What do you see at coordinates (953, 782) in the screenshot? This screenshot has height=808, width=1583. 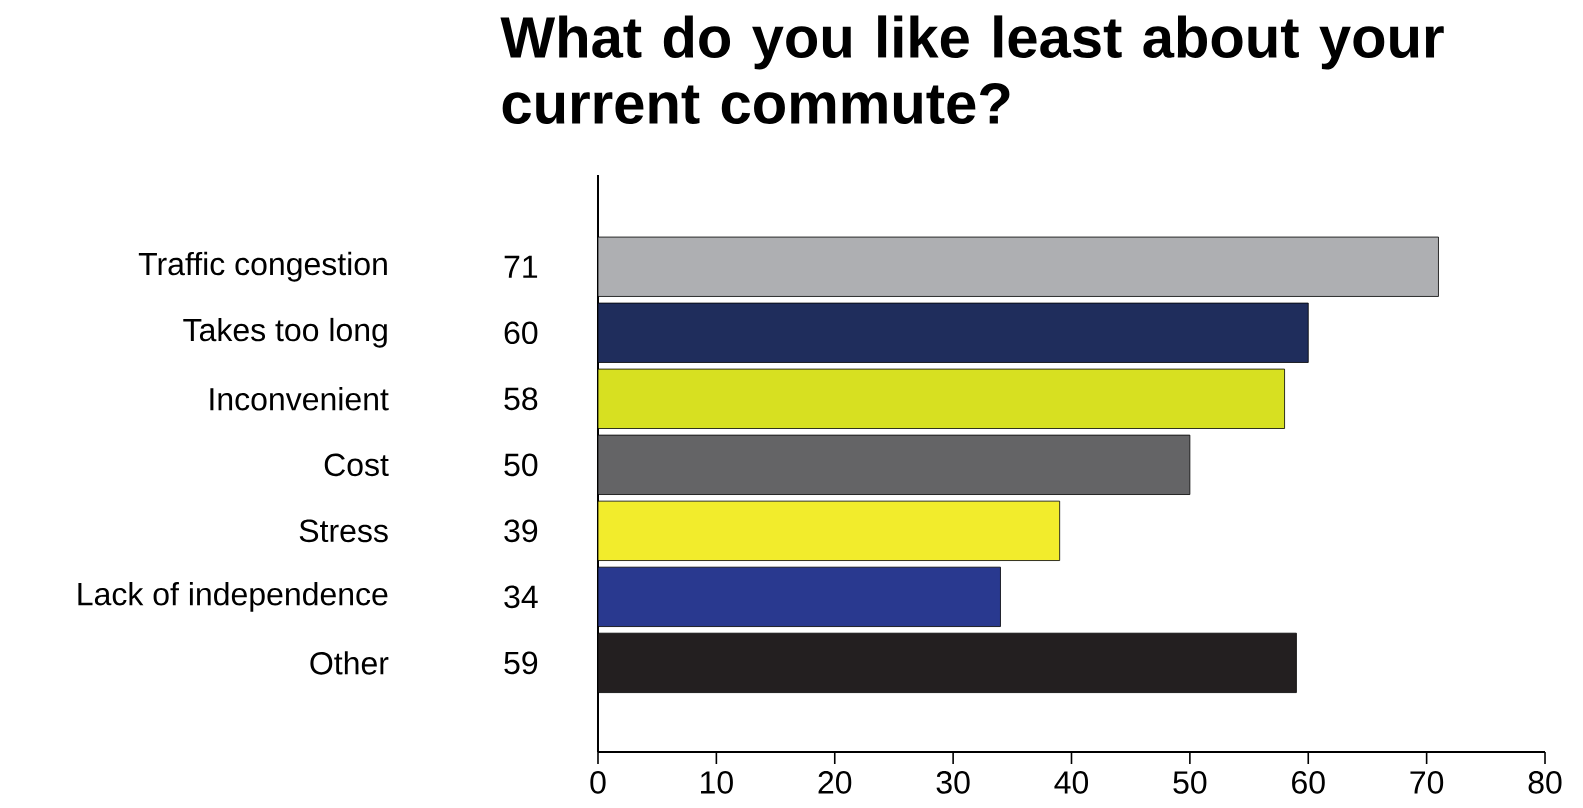 I see `x-tick-label: 30` at bounding box center [953, 782].